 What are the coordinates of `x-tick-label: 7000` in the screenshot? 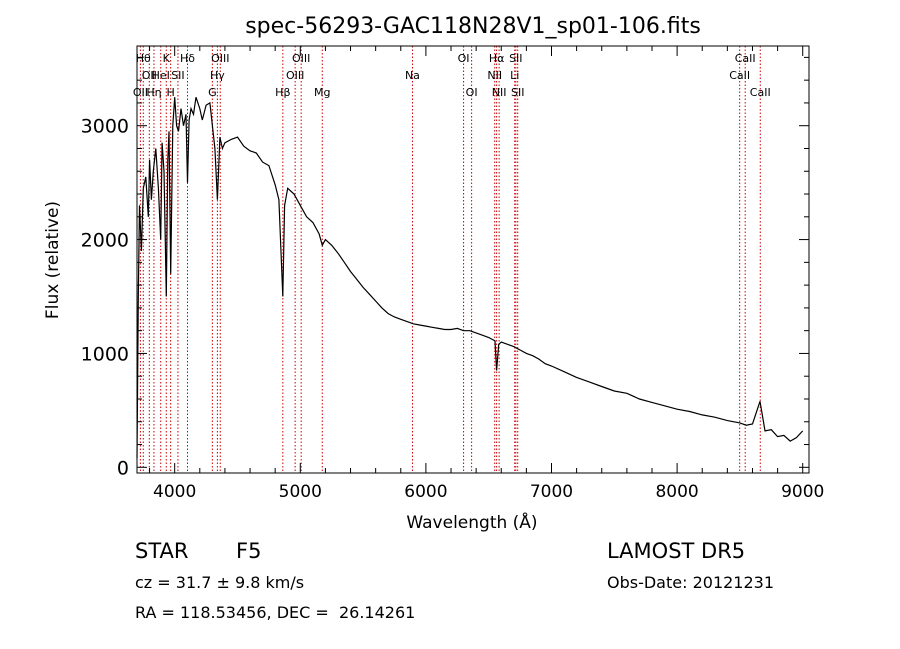 It's located at (551, 492).